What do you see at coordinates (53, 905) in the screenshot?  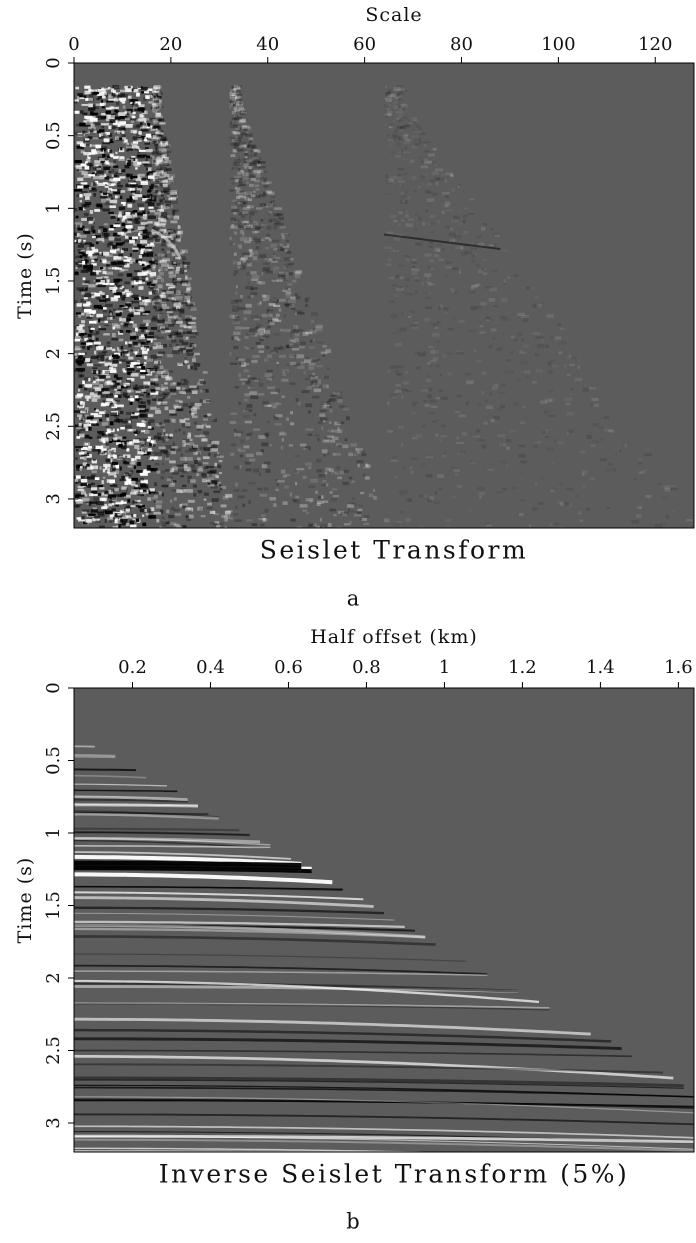 I see `y-tick-label: 1.5` at bounding box center [53, 905].